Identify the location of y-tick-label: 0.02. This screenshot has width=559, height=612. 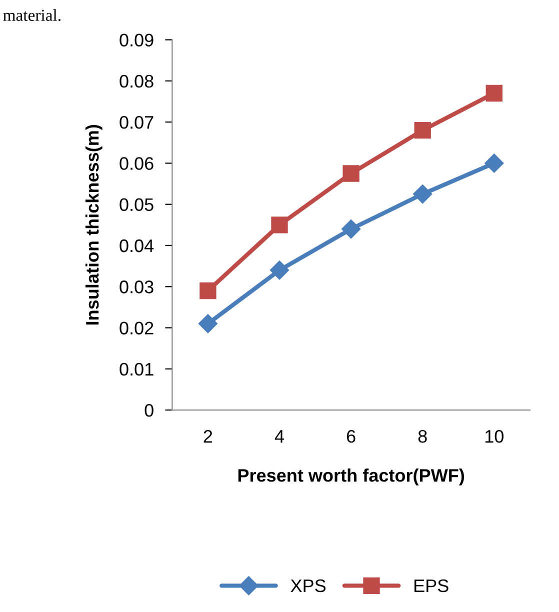
(137, 328).